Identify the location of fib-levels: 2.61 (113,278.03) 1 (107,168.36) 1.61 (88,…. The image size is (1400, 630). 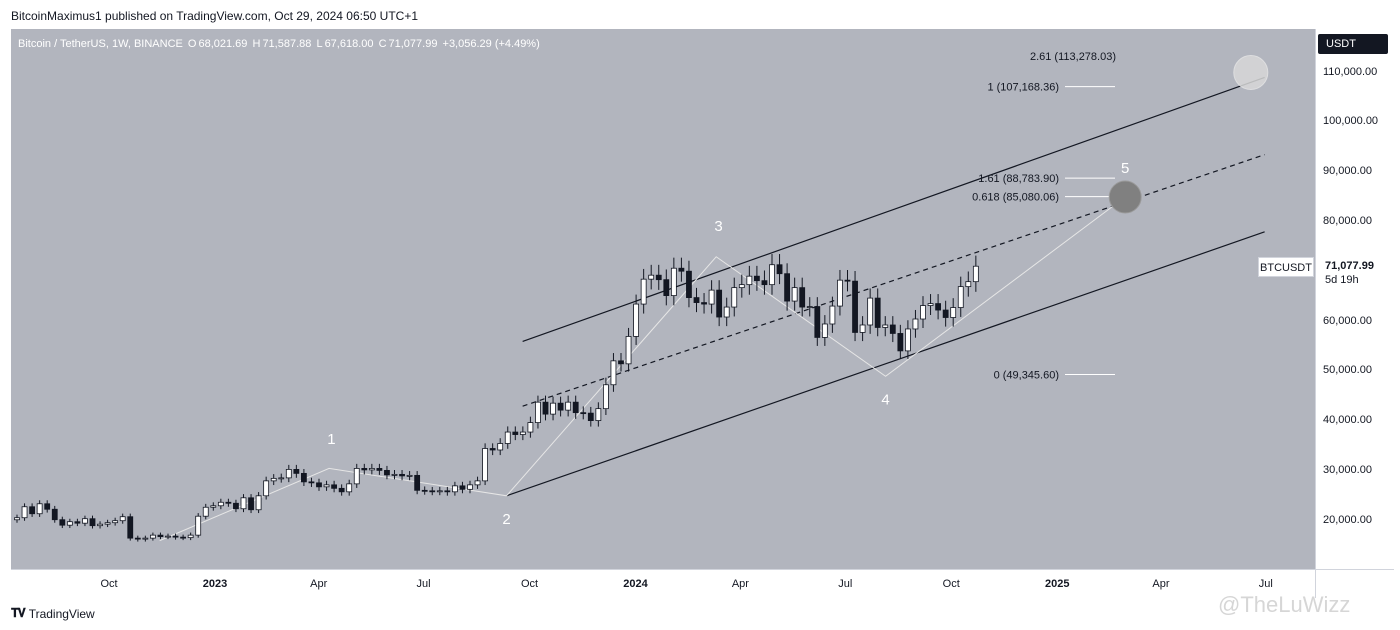
(1044, 216).